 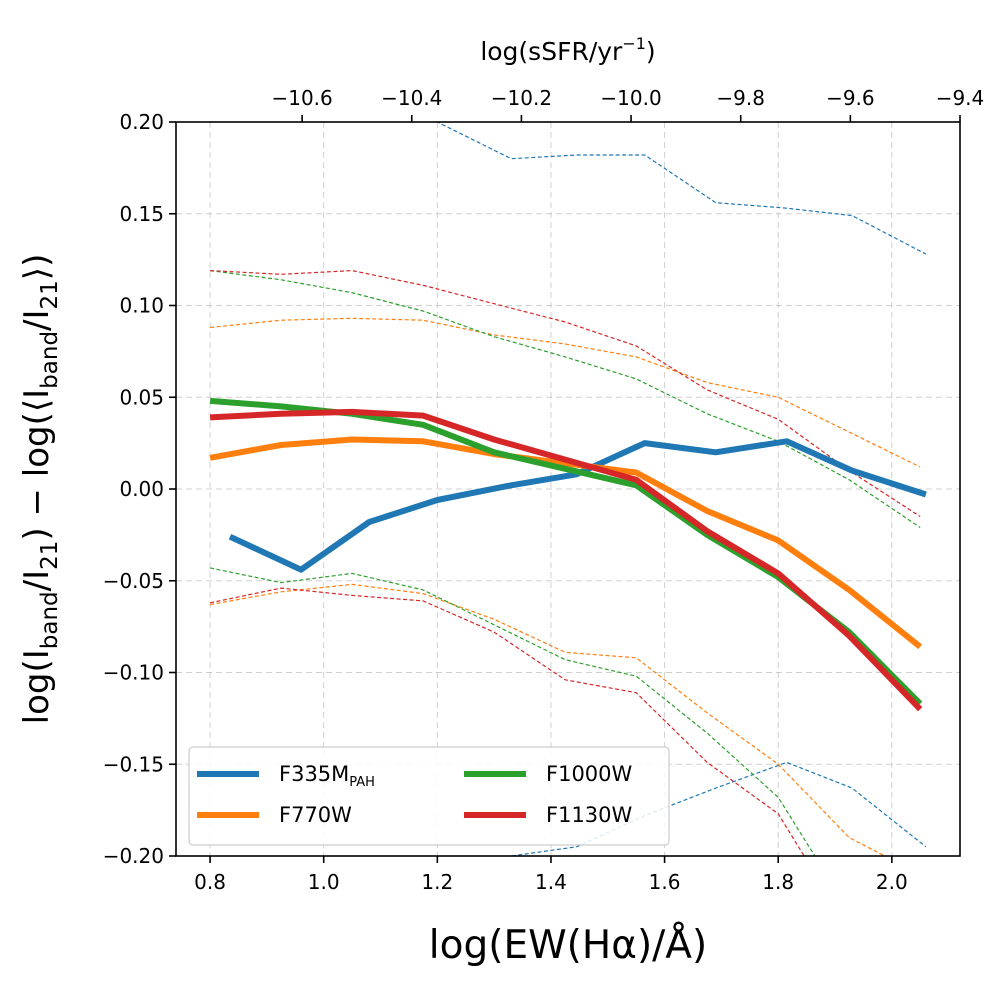 What do you see at coordinates (50, 294) in the screenshot?
I see `y-axis-title-sub4: 21` at bounding box center [50, 294].